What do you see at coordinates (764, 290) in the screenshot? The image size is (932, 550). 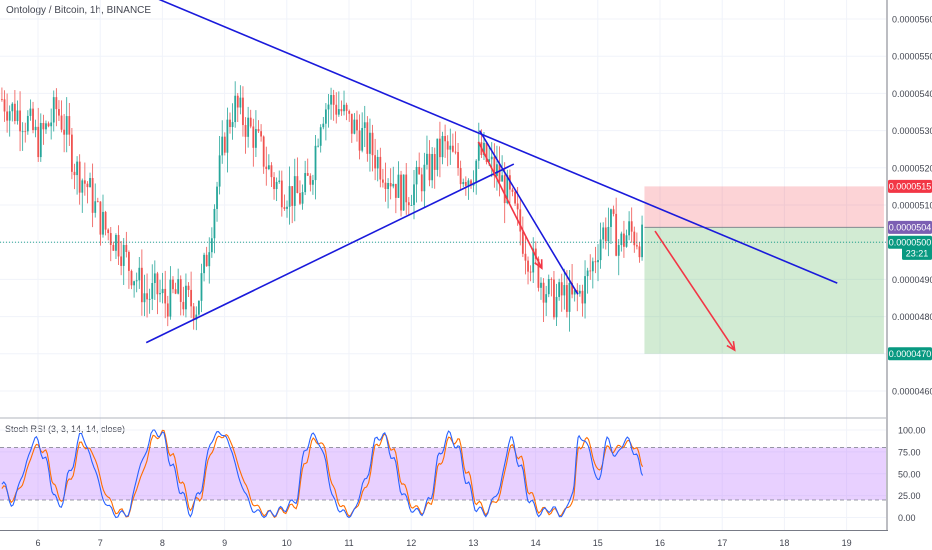 I see `take-profit-zone` at bounding box center [764, 290].